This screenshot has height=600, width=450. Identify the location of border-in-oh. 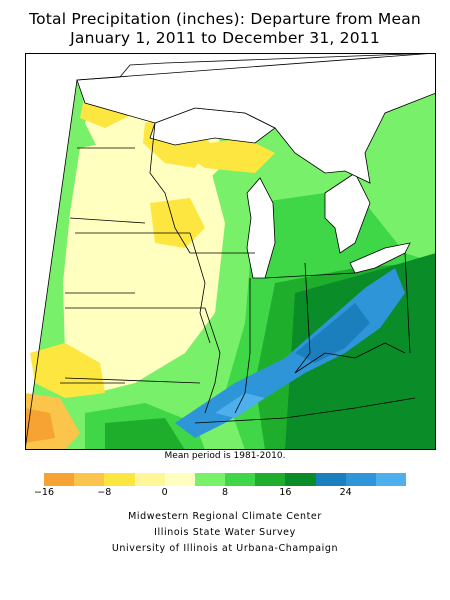
(302, 318).